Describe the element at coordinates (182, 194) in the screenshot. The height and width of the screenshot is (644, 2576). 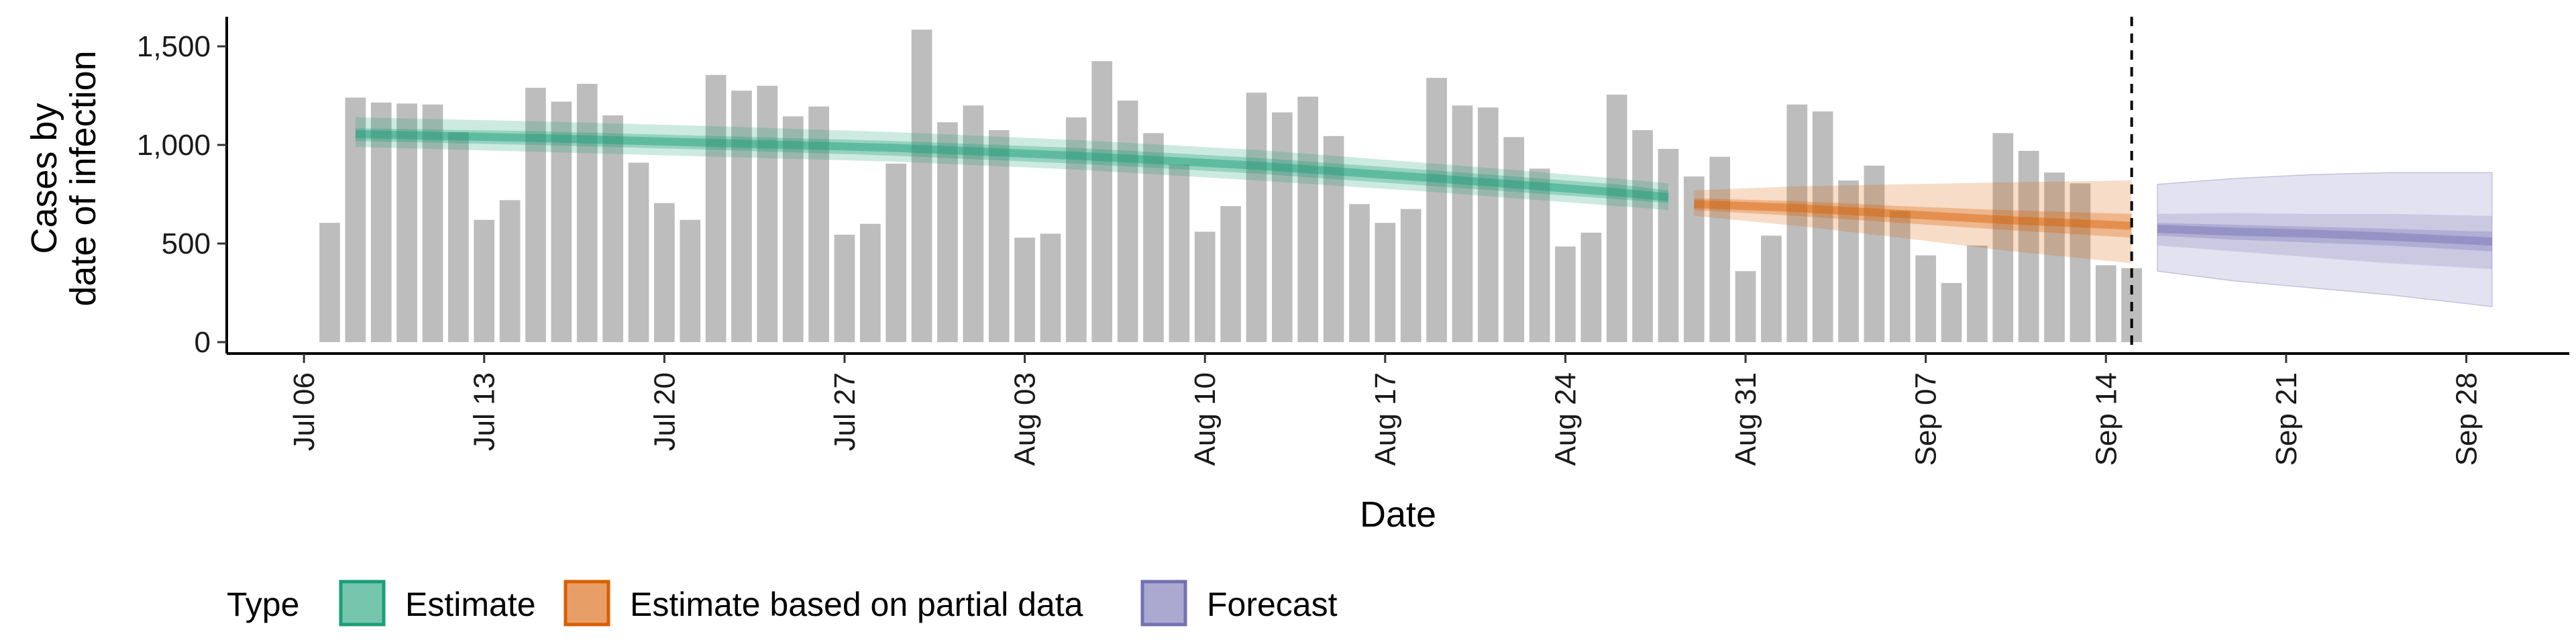
I see `y-ticks: 0 500 1,000 1,500` at that location.